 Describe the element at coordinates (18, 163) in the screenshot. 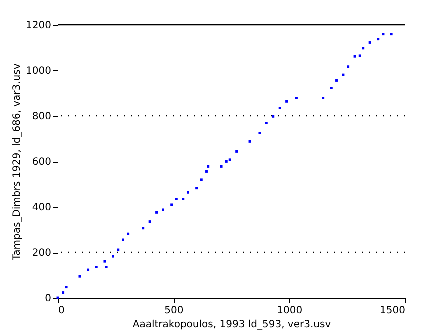

I see `y-axis-title: Tampas_Dimbrs 1929, ld_686, var3.usv` at that location.